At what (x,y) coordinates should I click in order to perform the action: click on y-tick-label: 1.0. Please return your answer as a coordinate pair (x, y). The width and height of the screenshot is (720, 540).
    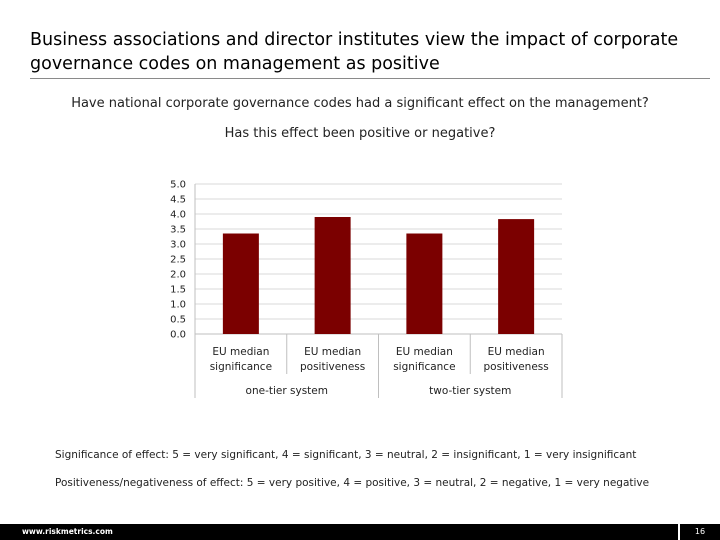
    Looking at the image, I should click on (178, 305).